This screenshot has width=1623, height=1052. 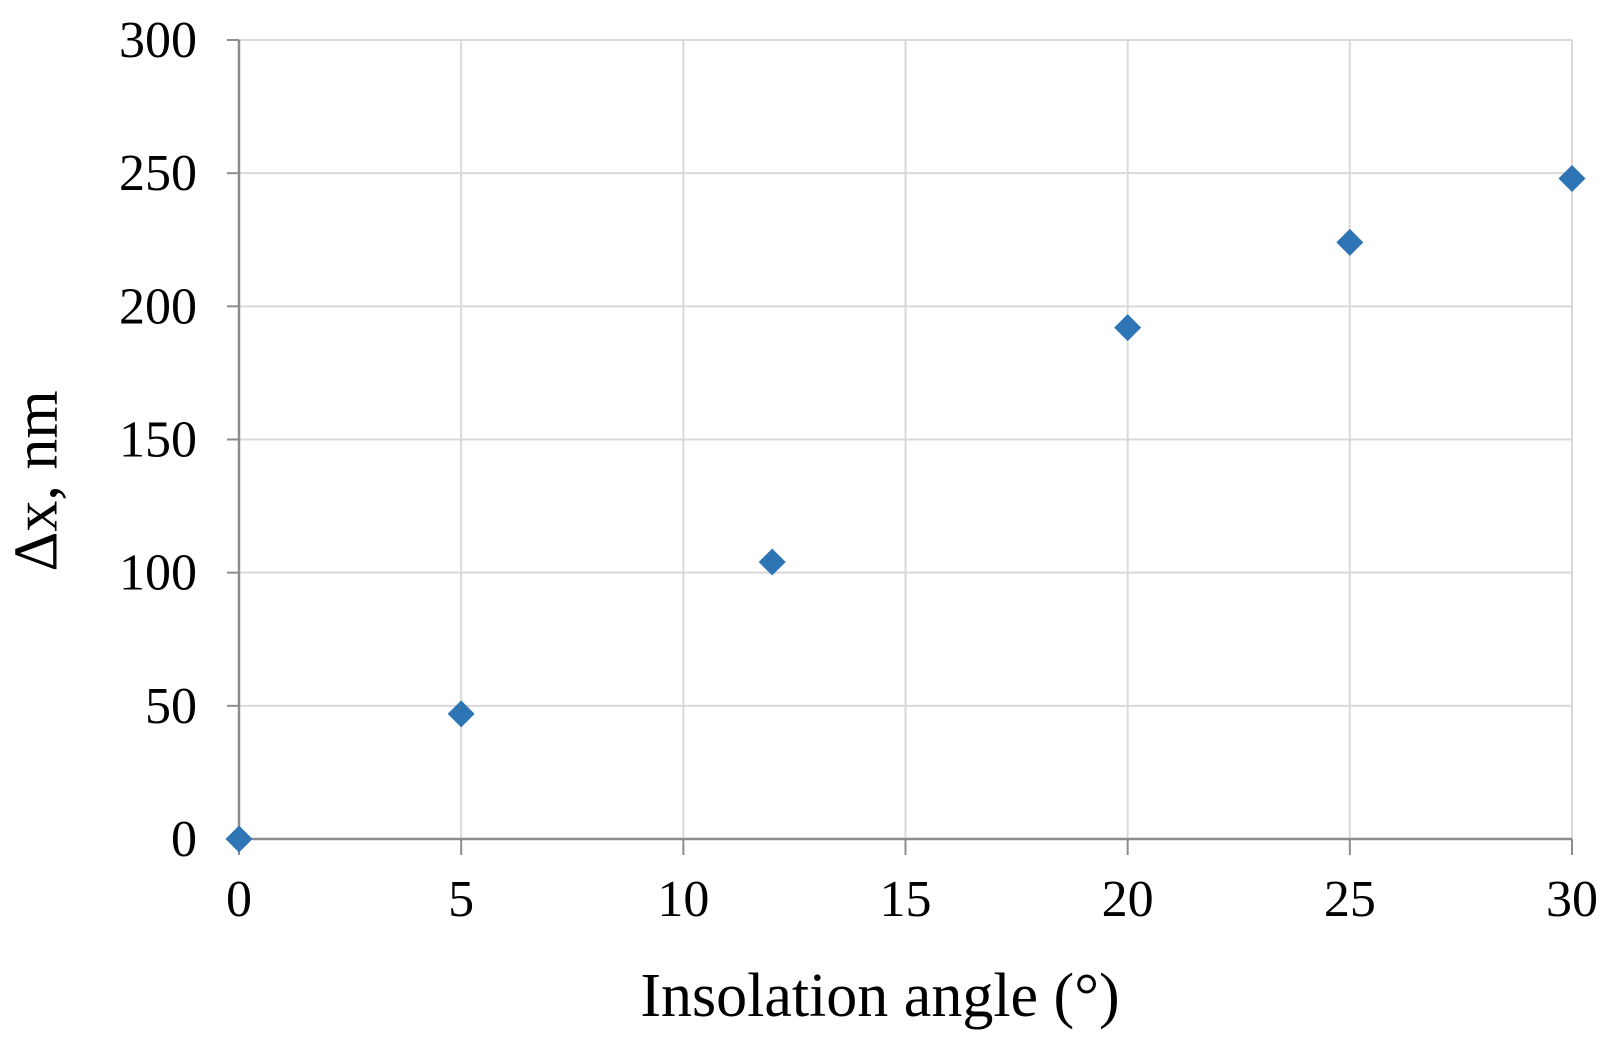 I want to click on x-axis-title: Insolation angle (°), so click(x=879, y=996).